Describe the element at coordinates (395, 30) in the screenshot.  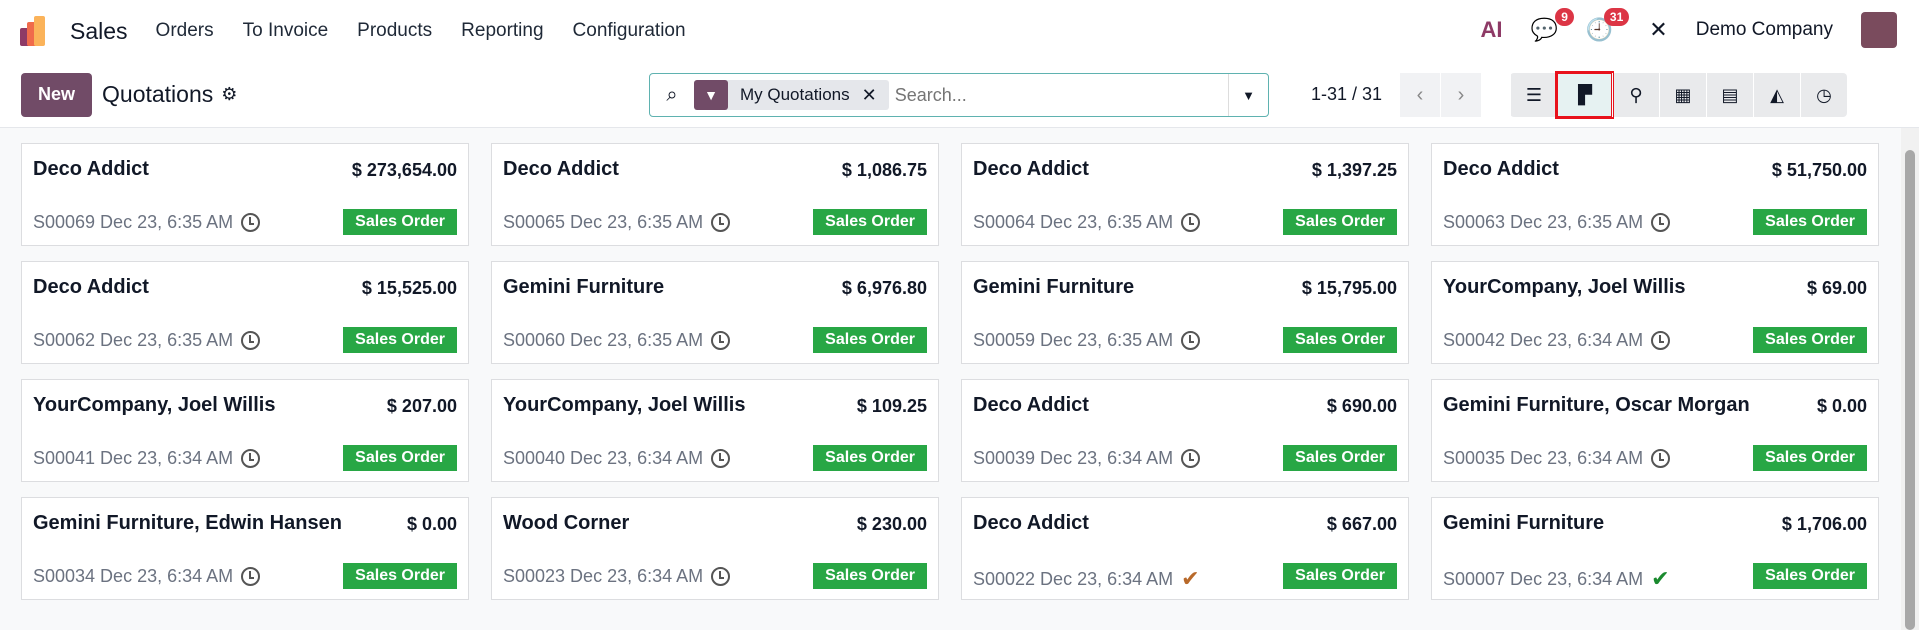
I see `menu-products: Products` at that location.